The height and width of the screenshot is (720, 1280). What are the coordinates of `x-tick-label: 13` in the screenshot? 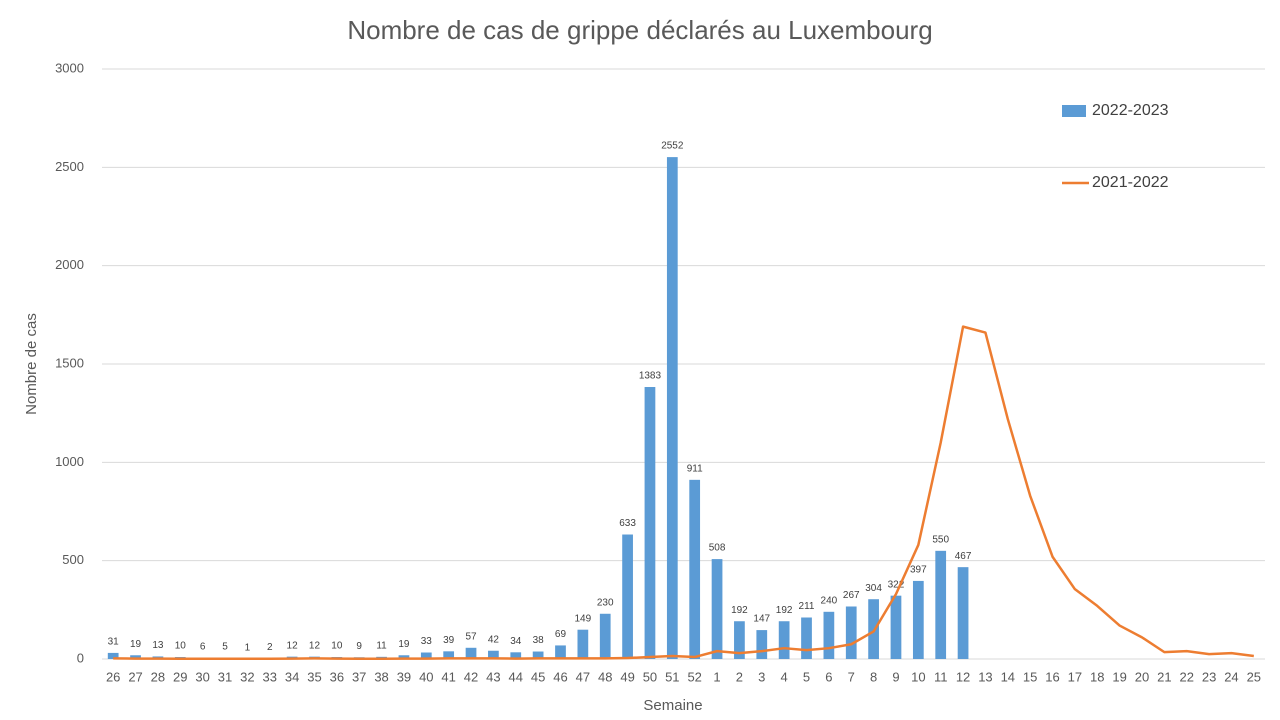 It's located at (985, 676).